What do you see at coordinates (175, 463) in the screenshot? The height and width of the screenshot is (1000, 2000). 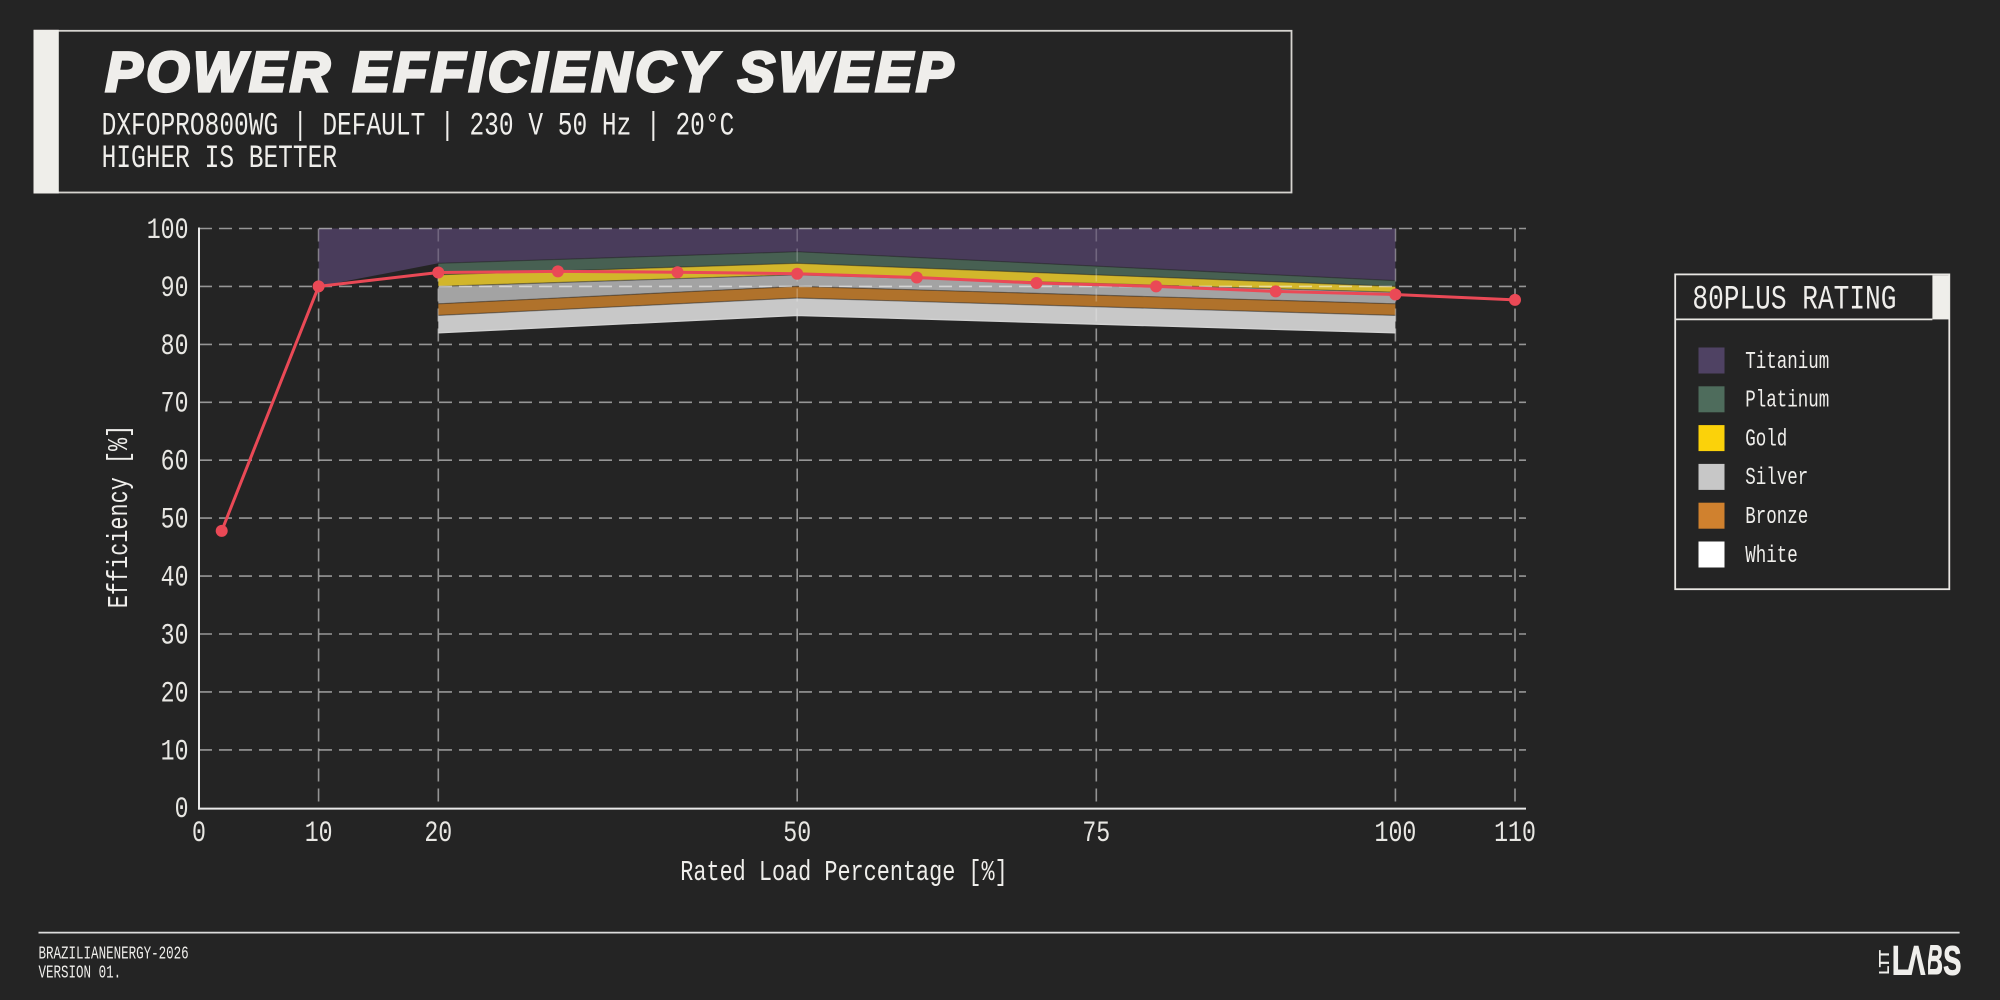 I see `svg-text: 60` at bounding box center [175, 463].